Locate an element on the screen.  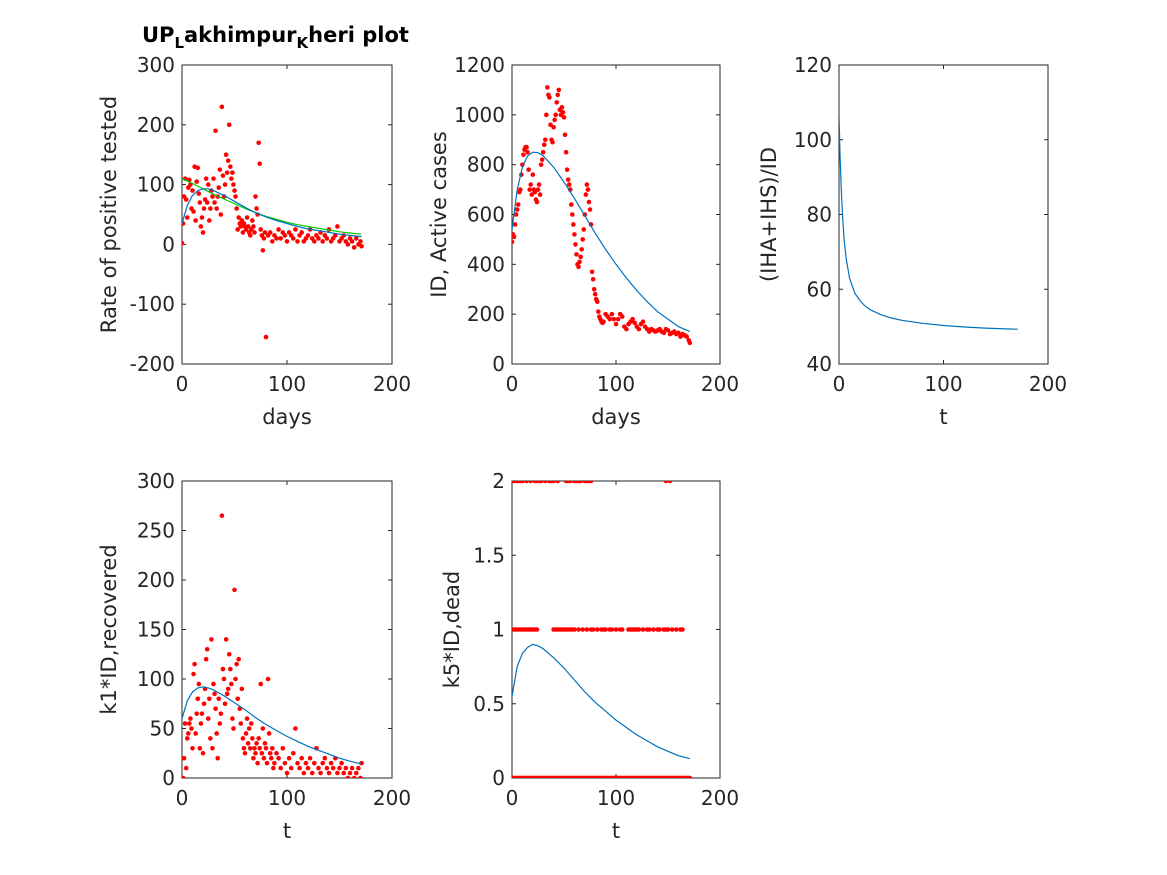
y-tick-label: 1000 is located at coordinates (479, 115).